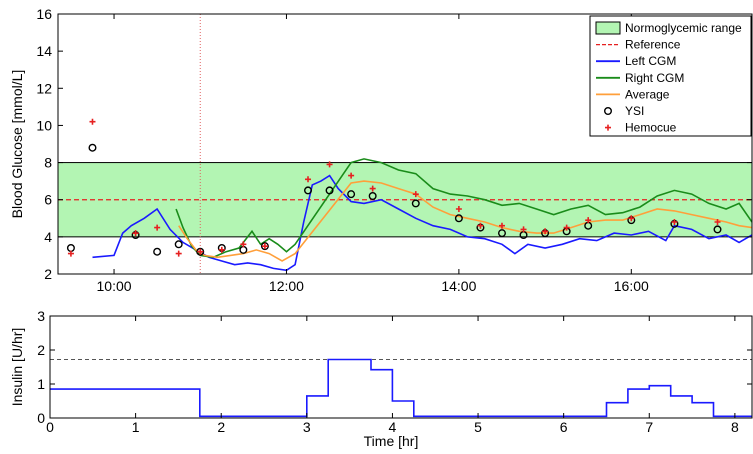  What do you see at coordinates (41, 418) in the screenshot?
I see `y-tick-label: 0` at bounding box center [41, 418].